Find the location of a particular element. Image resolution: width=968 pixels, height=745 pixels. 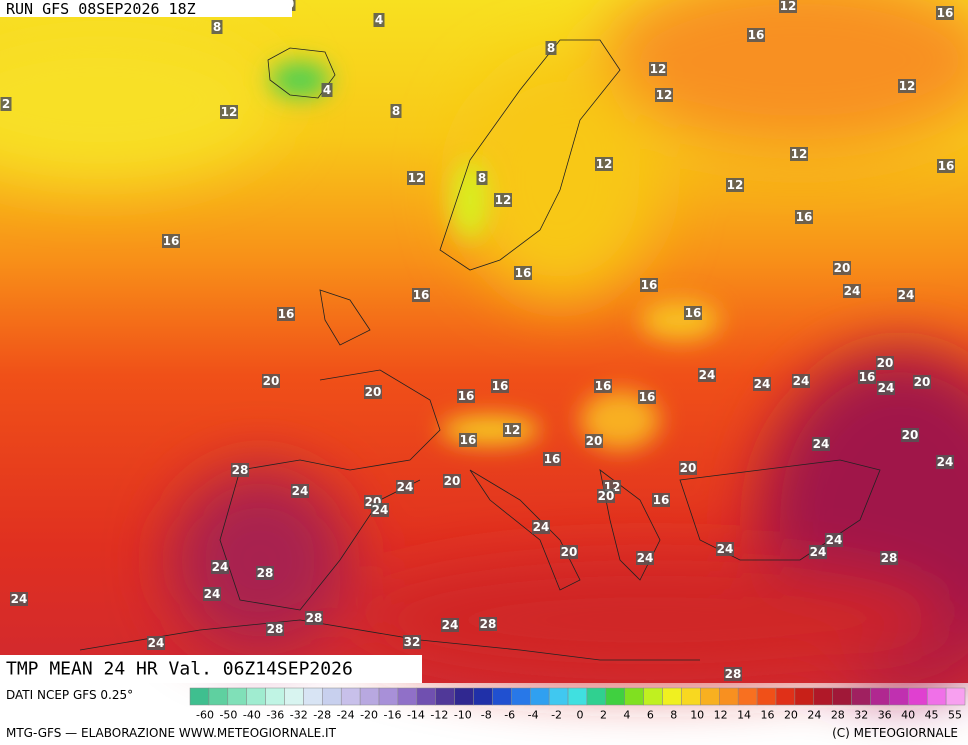

isotherm-label: 4 is located at coordinates (379, 20).